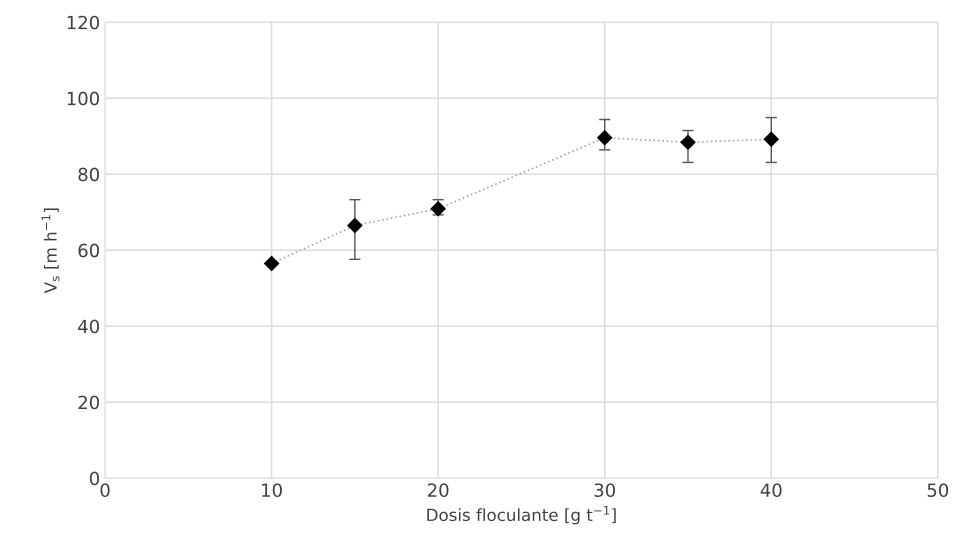 Image resolution: width=955 pixels, height=556 pixels. What do you see at coordinates (83, 99) in the screenshot?
I see `y-tick-label: 100` at bounding box center [83, 99].